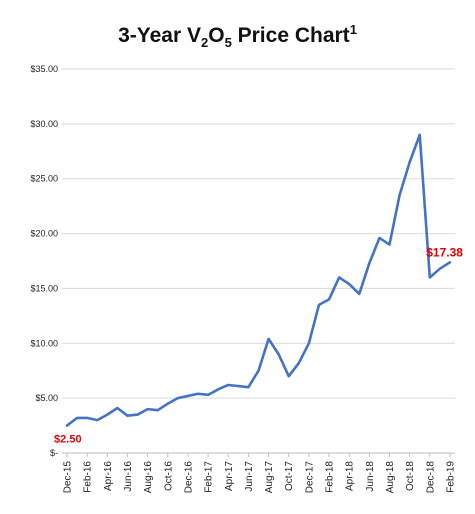 The image size is (475, 514). What do you see at coordinates (330, 477) in the screenshot?
I see `x-tick-label: Feb-18` at bounding box center [330, 477].